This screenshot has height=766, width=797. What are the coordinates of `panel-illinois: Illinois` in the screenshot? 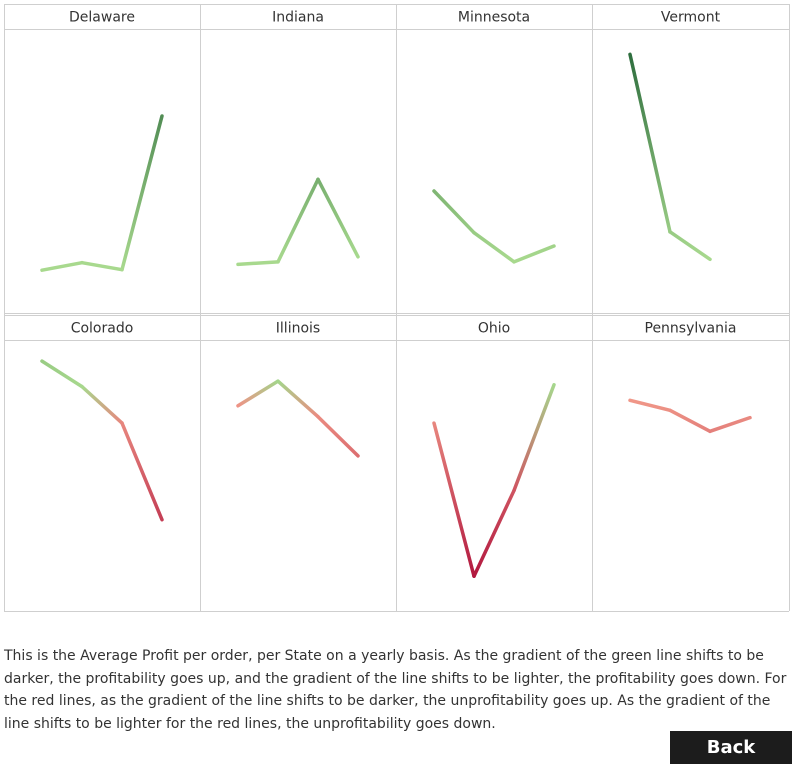 It's located at (298, 389).